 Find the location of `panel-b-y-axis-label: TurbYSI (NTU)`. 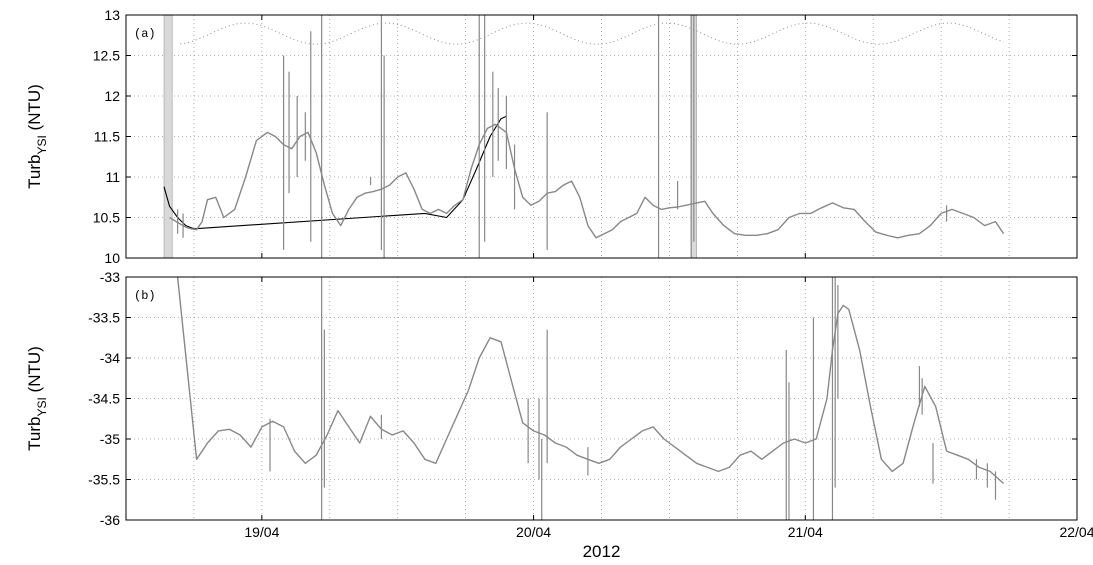

panel-b-y-axis-label: TurbYSI (NTU) is located at coordinates (37, 398).